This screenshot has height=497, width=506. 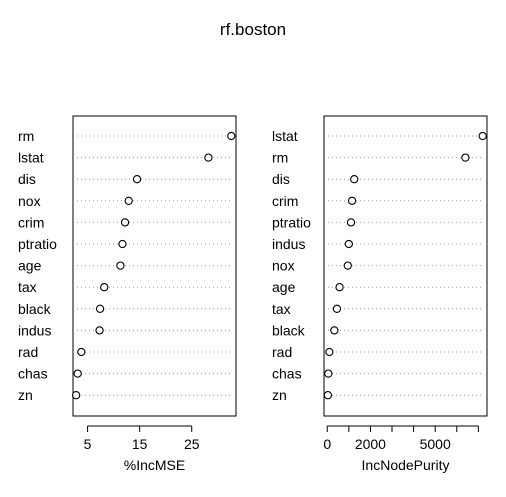 I want to click on x-axis-title: %IncMSE, so click(x=154, y=465).